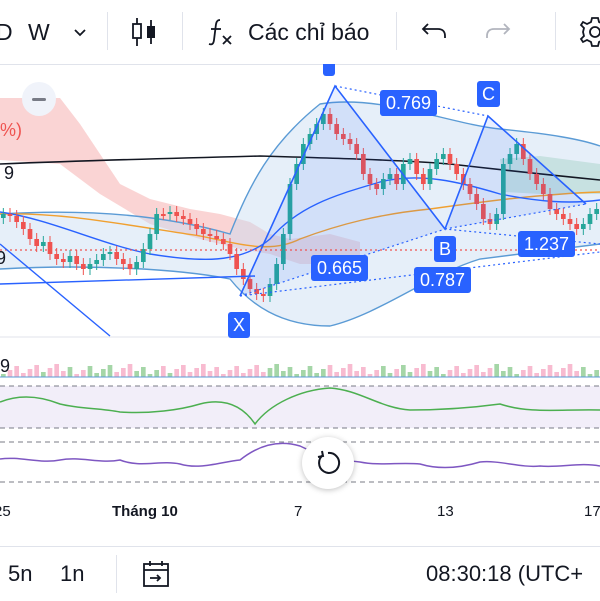 This screenshot has height=601, width=600. Describe the element at coordinates (300, 219) in the screenshot. I see `moving-average-mid` at that location.